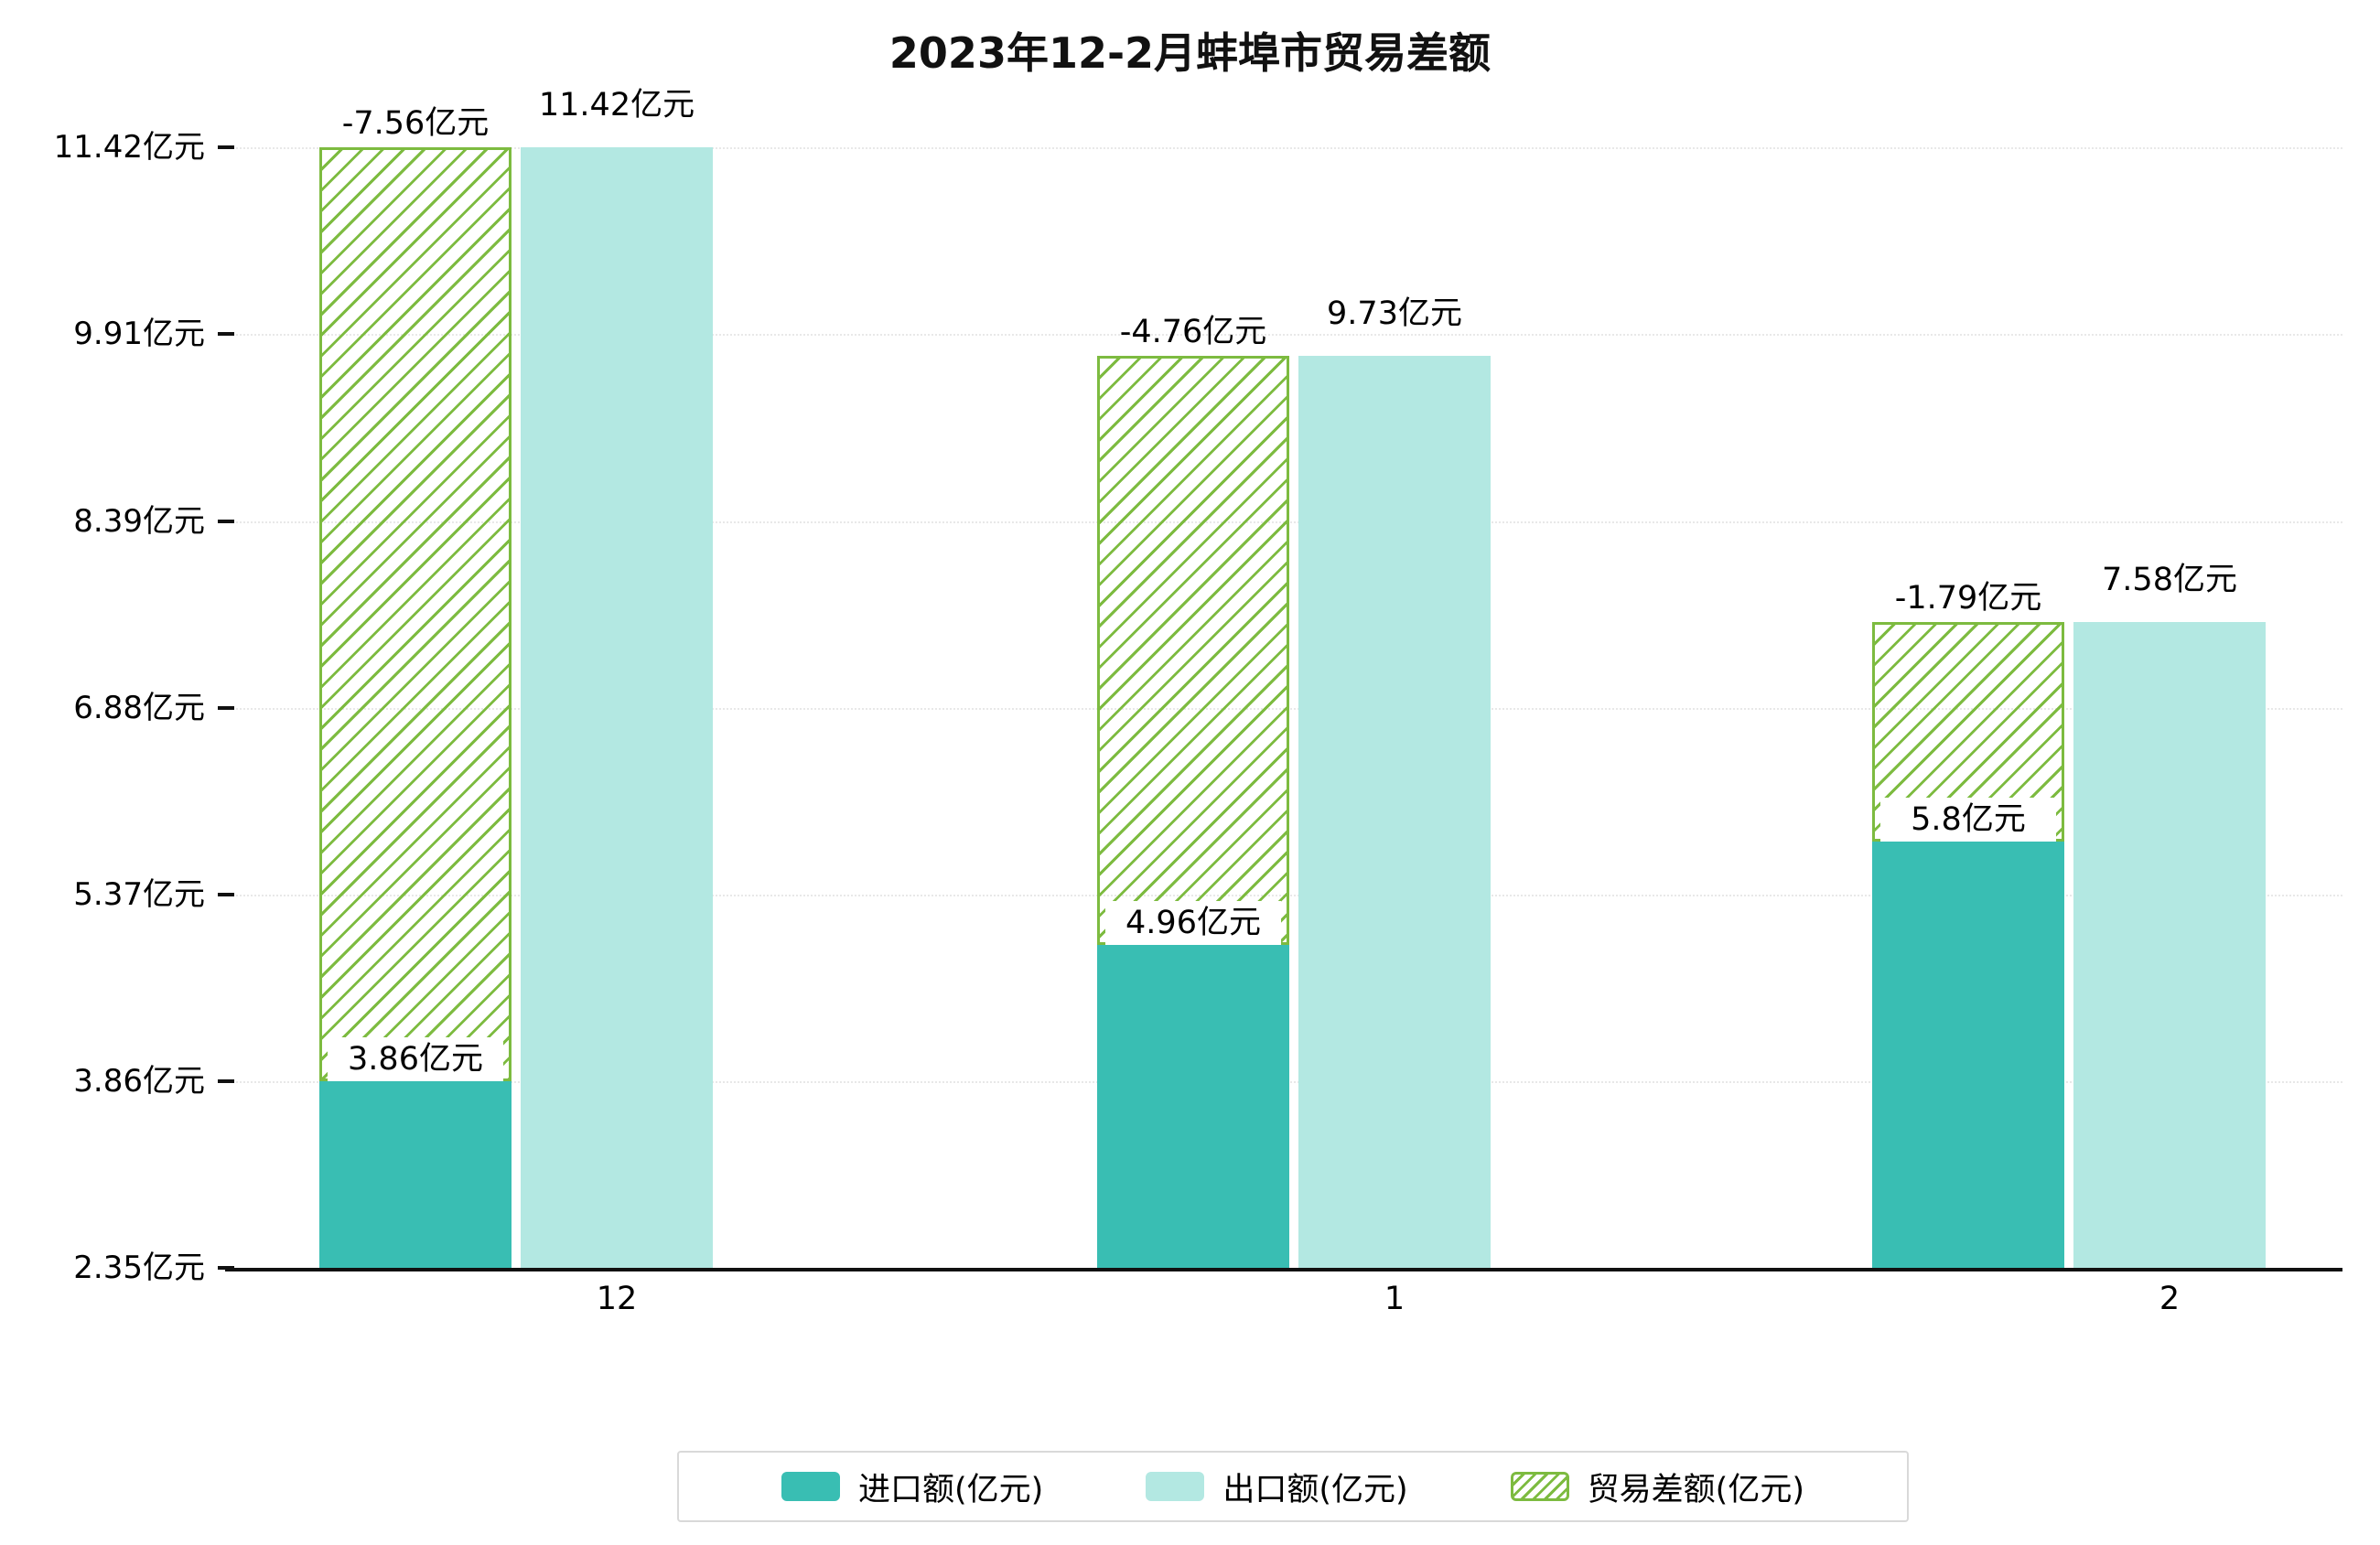 The height and width of the screenshot is (1545, 2380). What do you see at coordinates (1968, 598) in the screenshot?
I see `diff-value-label: -1.79亿元` at bounding box center [1968, 598].